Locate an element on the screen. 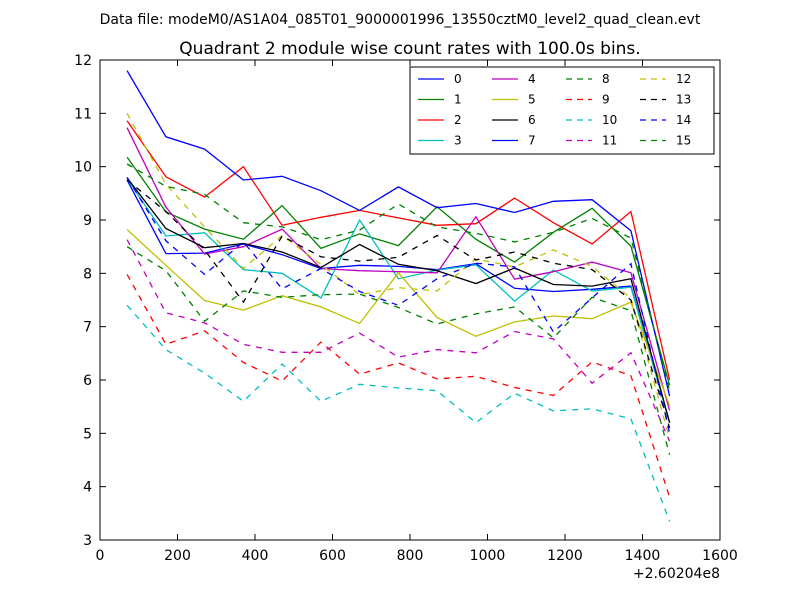 The height and width of the screenshot is (600, 800). x-tick-label: 1600 is located at coordinates (720, 556).